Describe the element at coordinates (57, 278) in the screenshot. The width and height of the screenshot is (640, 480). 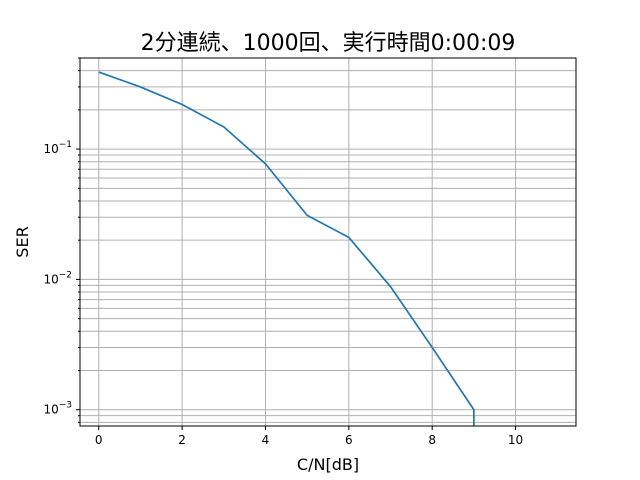
I see `y-tick-label: 10⁻²` at that location.